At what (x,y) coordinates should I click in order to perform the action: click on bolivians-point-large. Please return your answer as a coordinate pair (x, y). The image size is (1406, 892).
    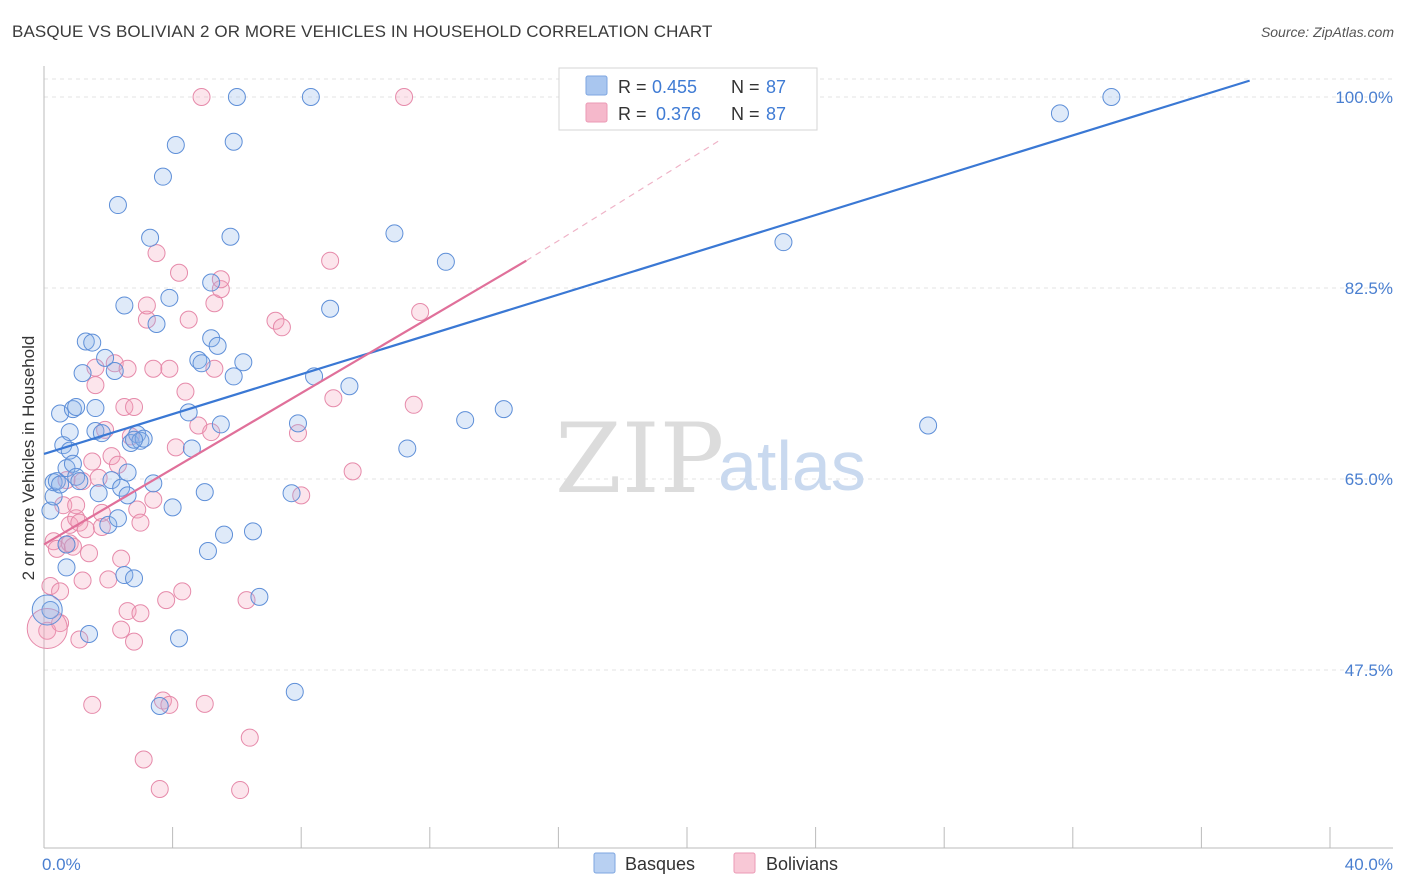
    Looking at the image, I should click on (47, 629).